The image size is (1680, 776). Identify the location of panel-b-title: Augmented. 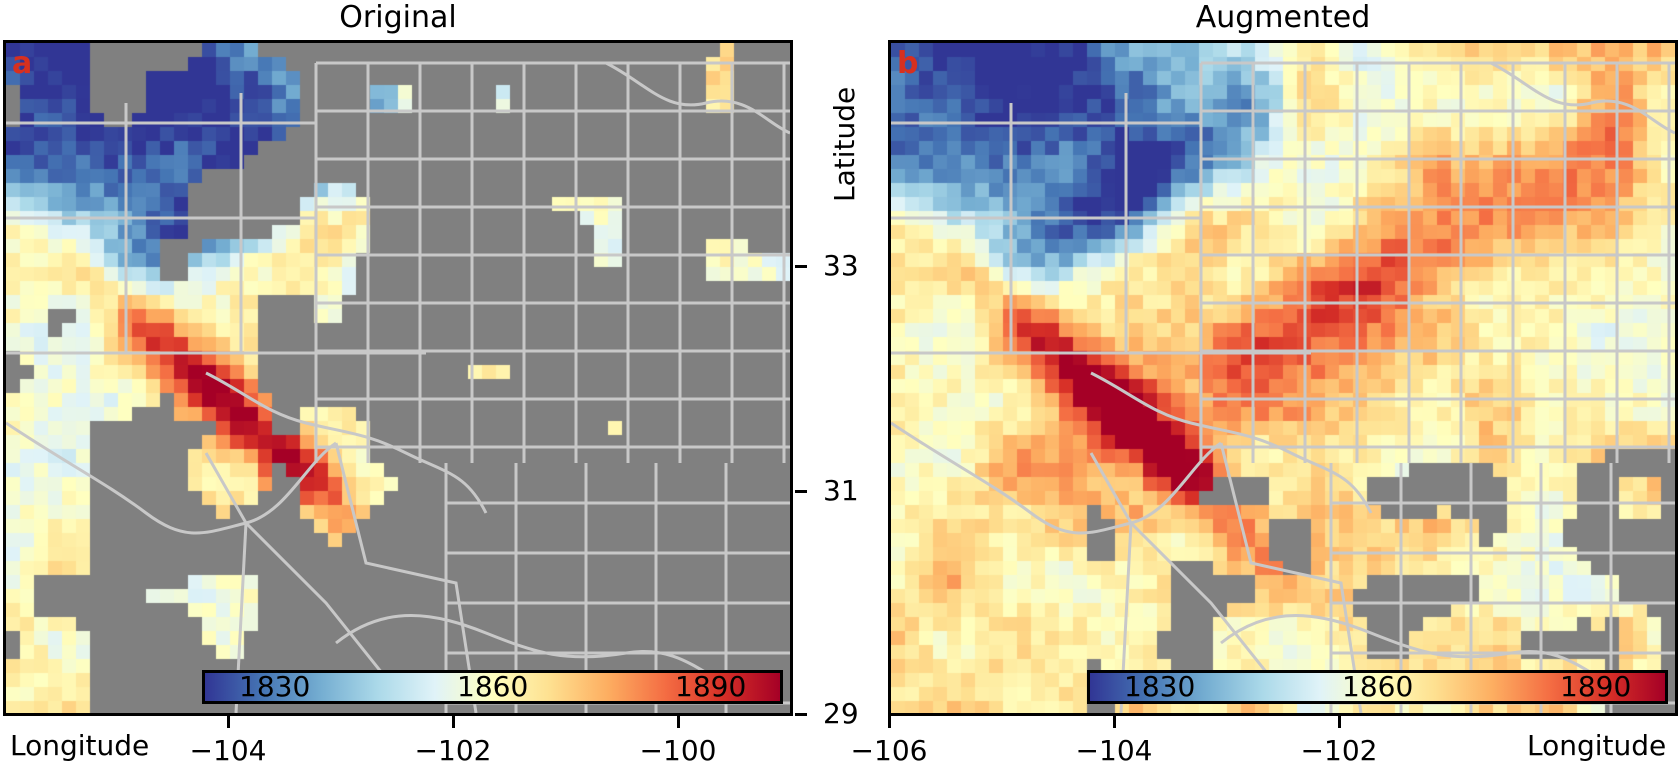
(1283, 17).